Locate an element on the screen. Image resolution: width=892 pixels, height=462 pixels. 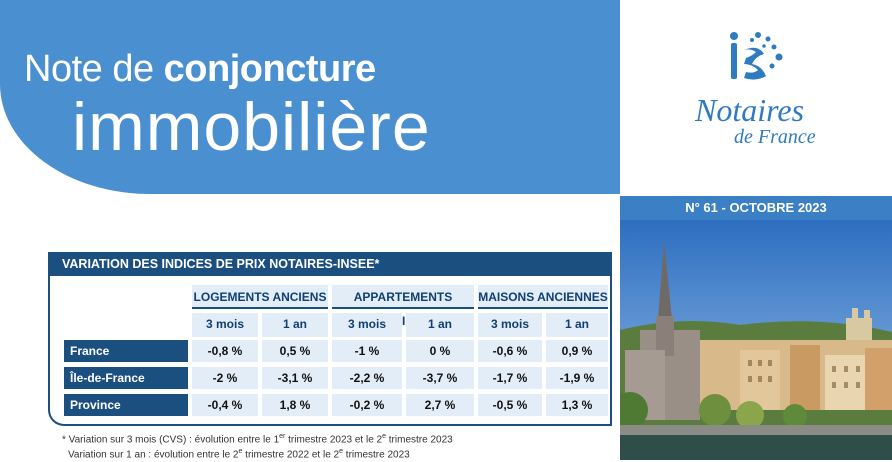
row-label: France métropolitaine is located at coordinates (126, 360).